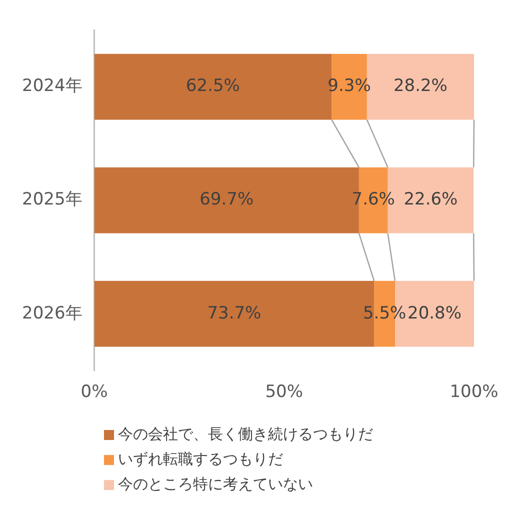 This screenshot has height=522, width=526. I want to click on y-tick-label: 2024年, so click(52, 86).